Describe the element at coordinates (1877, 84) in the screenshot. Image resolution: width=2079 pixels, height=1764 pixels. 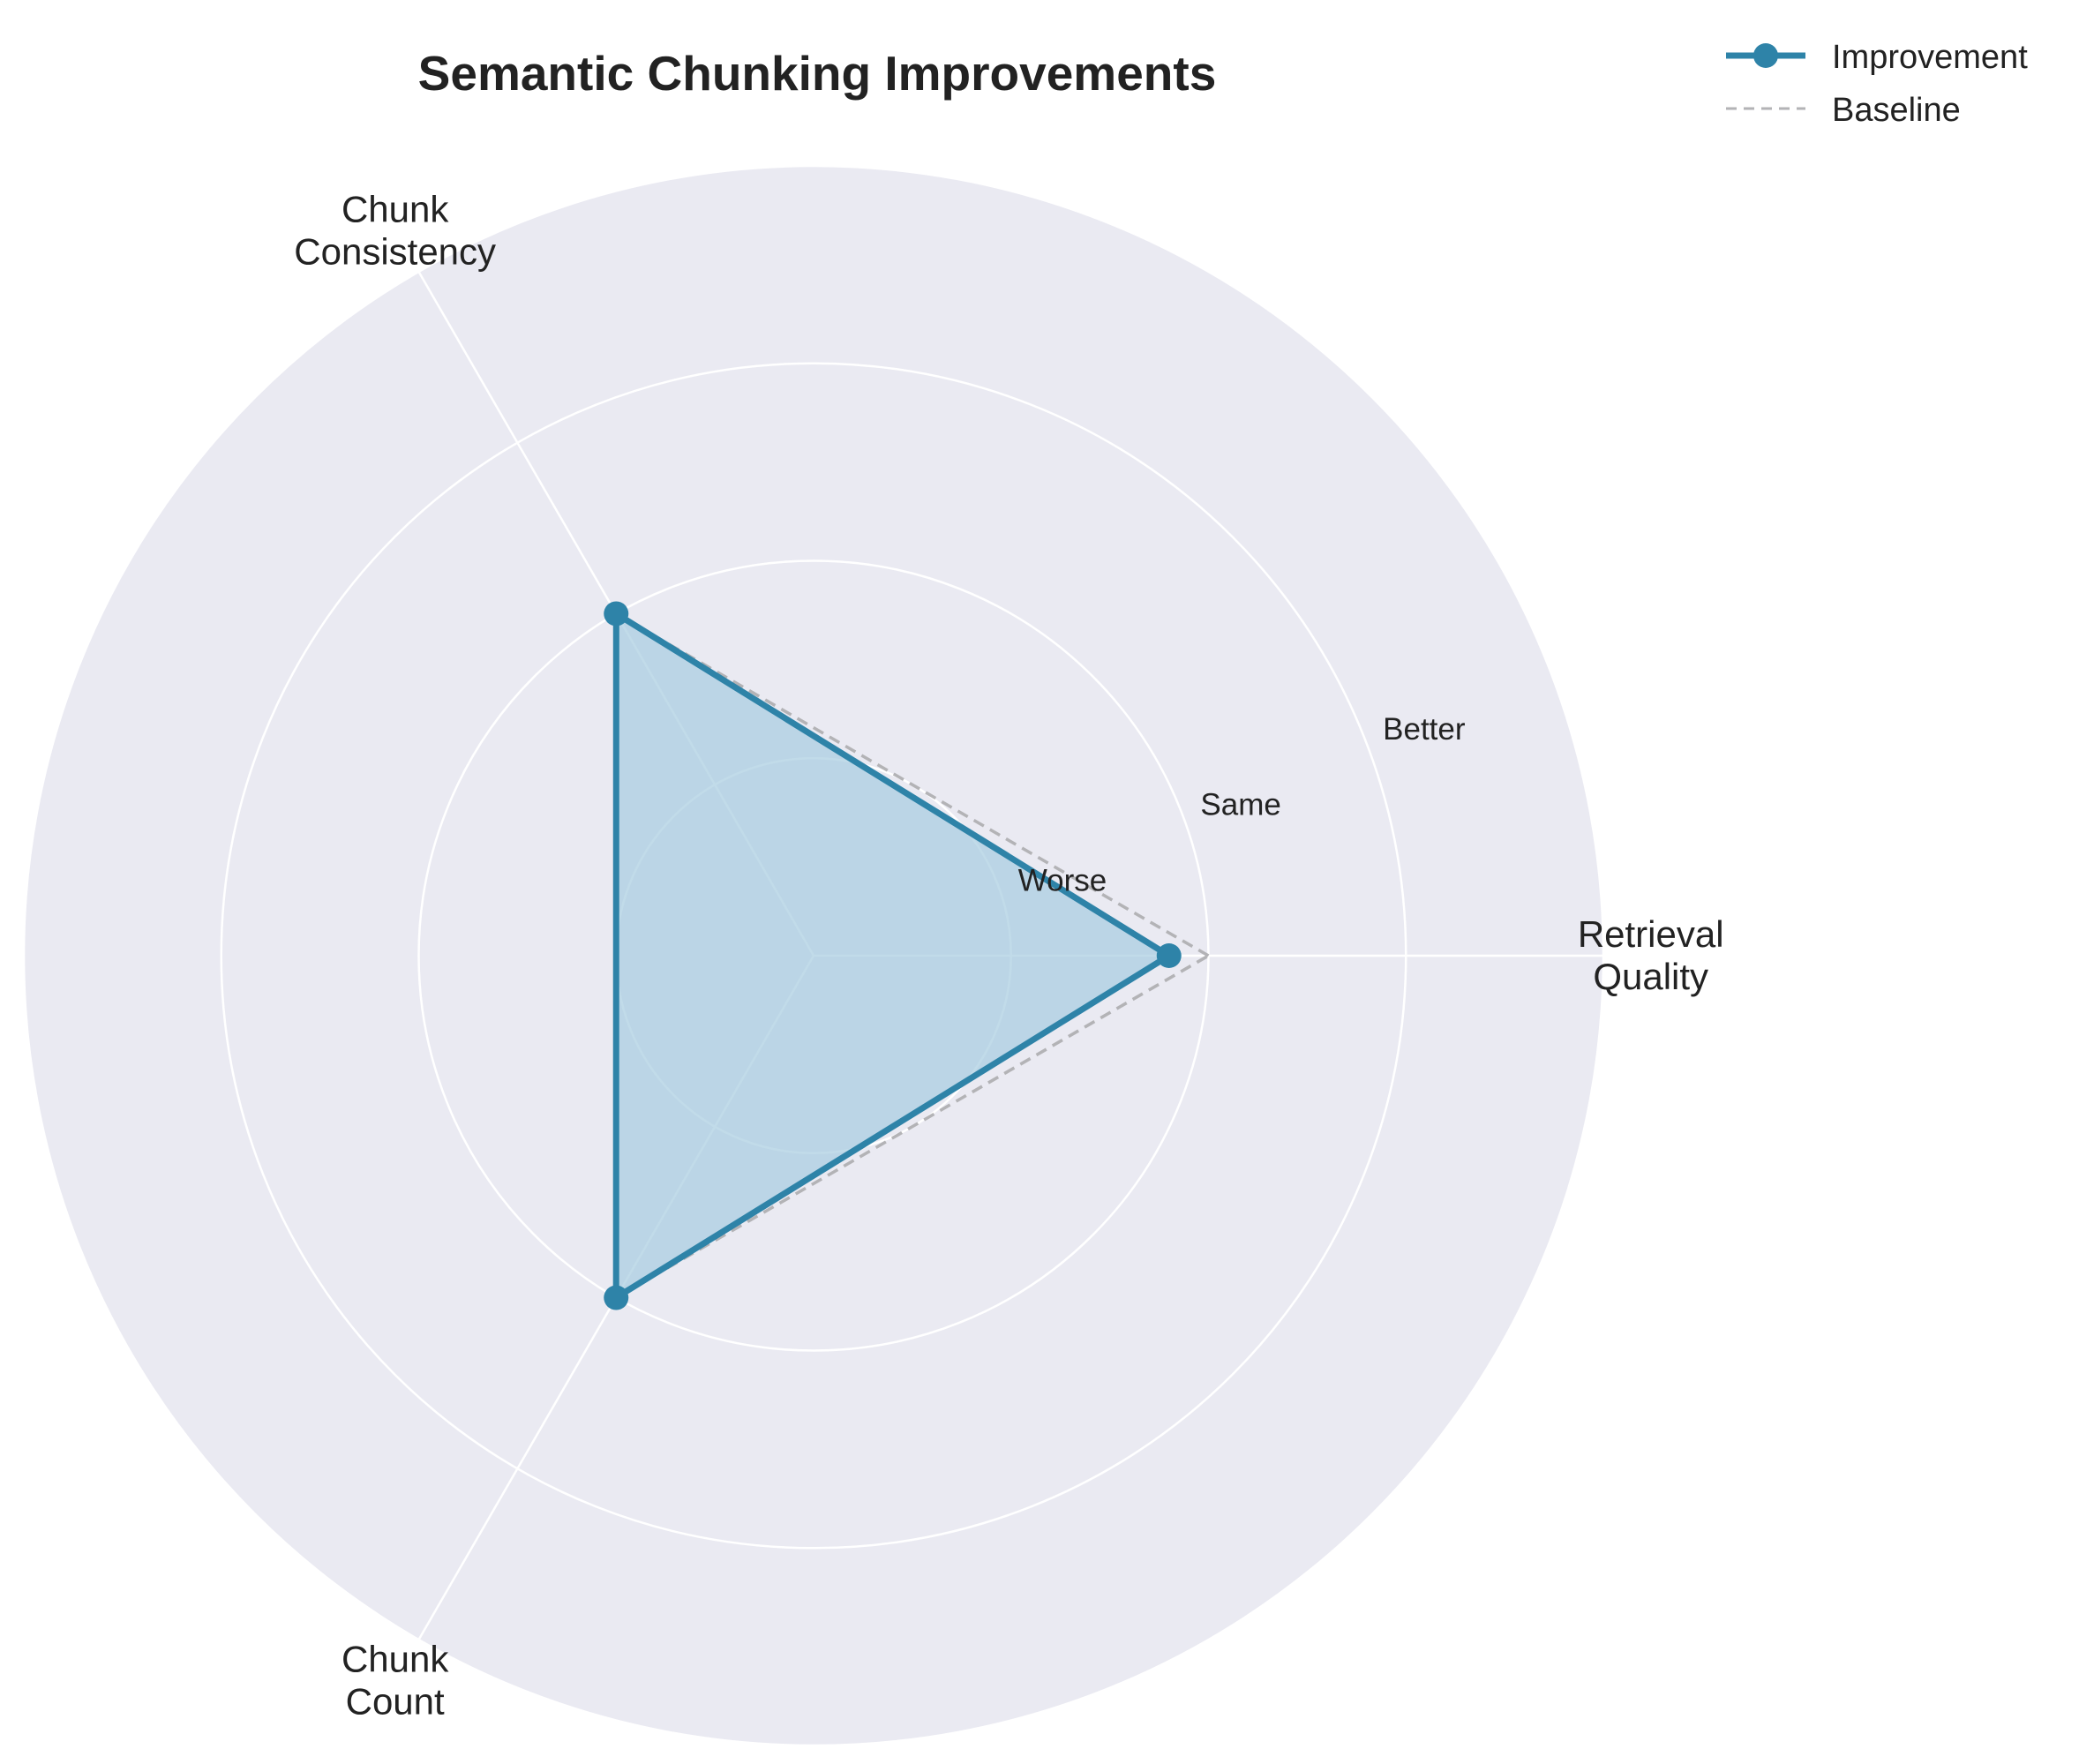
I see `legend: Improvement Baseline` at that location.